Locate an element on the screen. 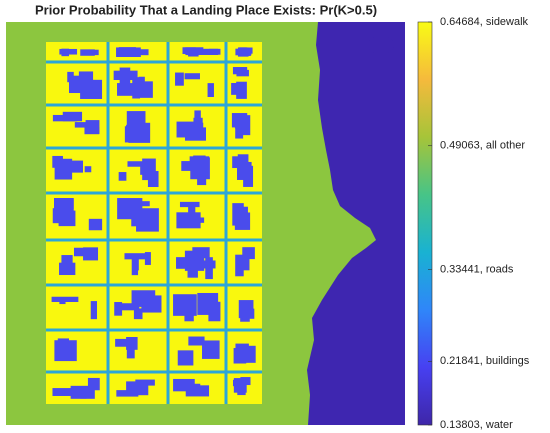  island is located at coordinates (381, 45).